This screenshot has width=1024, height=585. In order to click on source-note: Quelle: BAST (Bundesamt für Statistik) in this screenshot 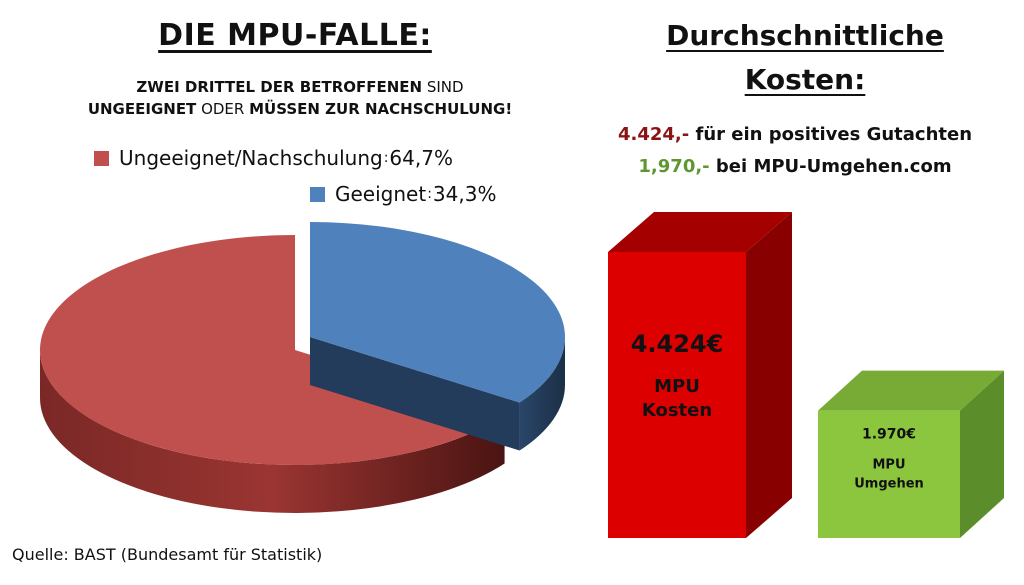, I will do `click(167, 554)`.